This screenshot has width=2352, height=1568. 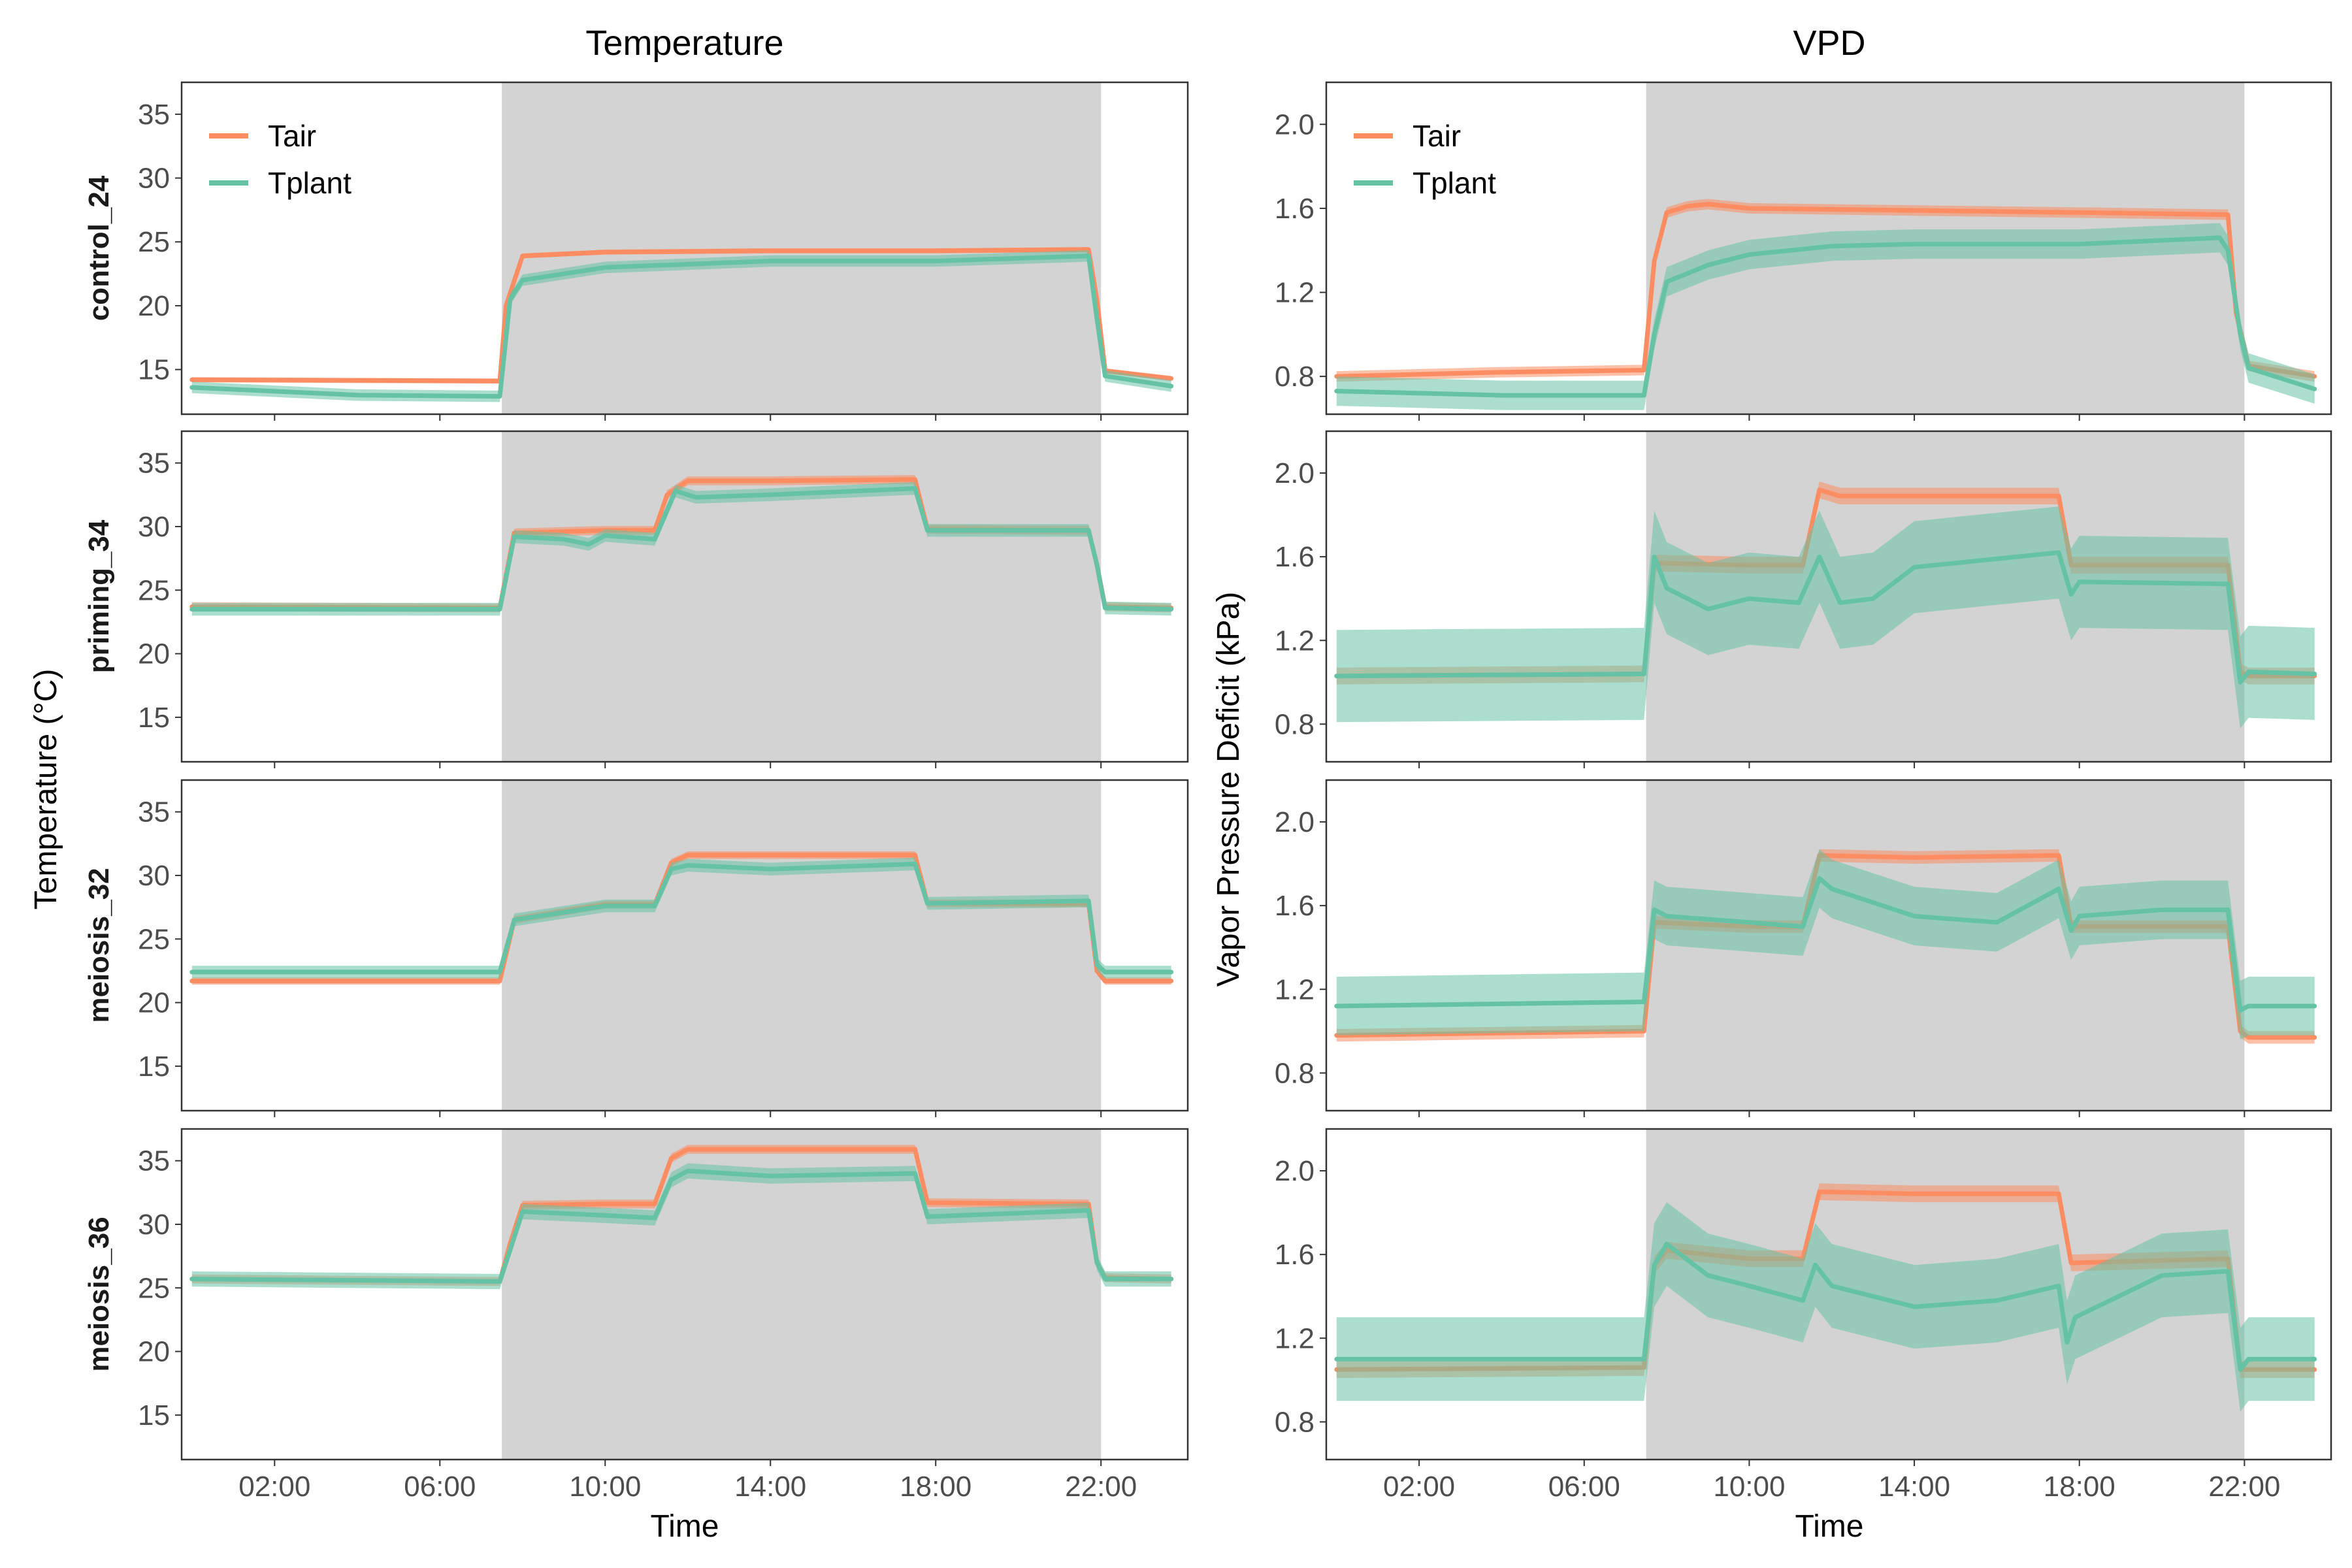 What do you see at coordinates (46, 789) in the screenshot?
I see `y-axis-title-temperature: Temperature (°C)` at bounding box center [46, 789].